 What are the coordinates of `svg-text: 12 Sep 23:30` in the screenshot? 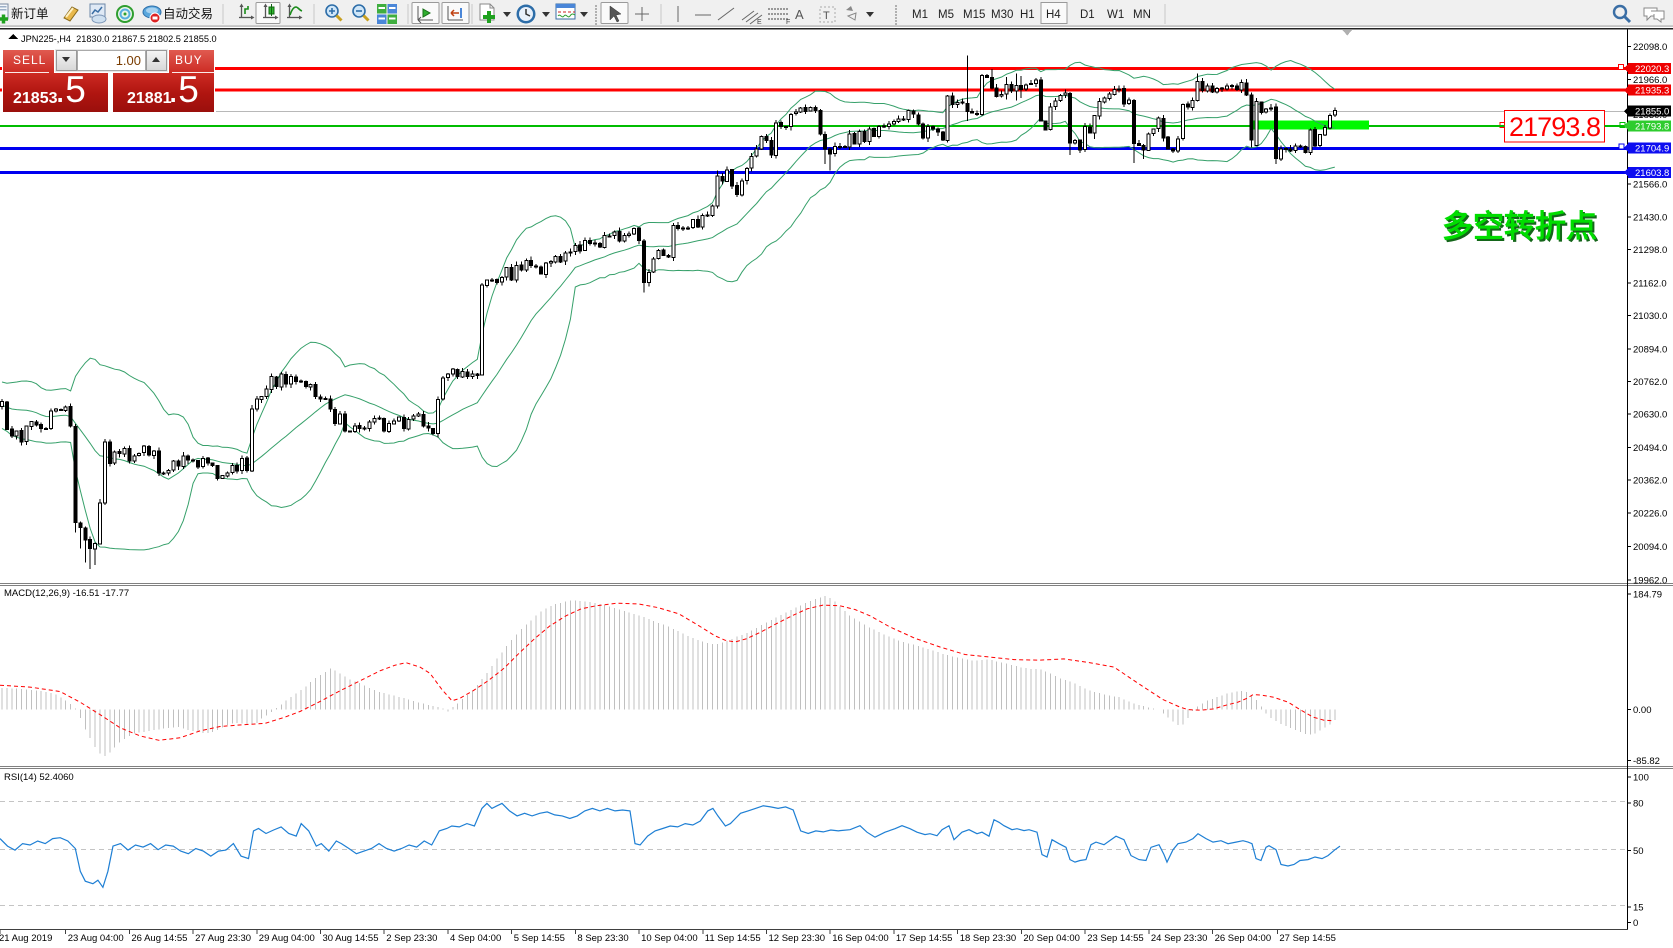 It's located at (797, 938).